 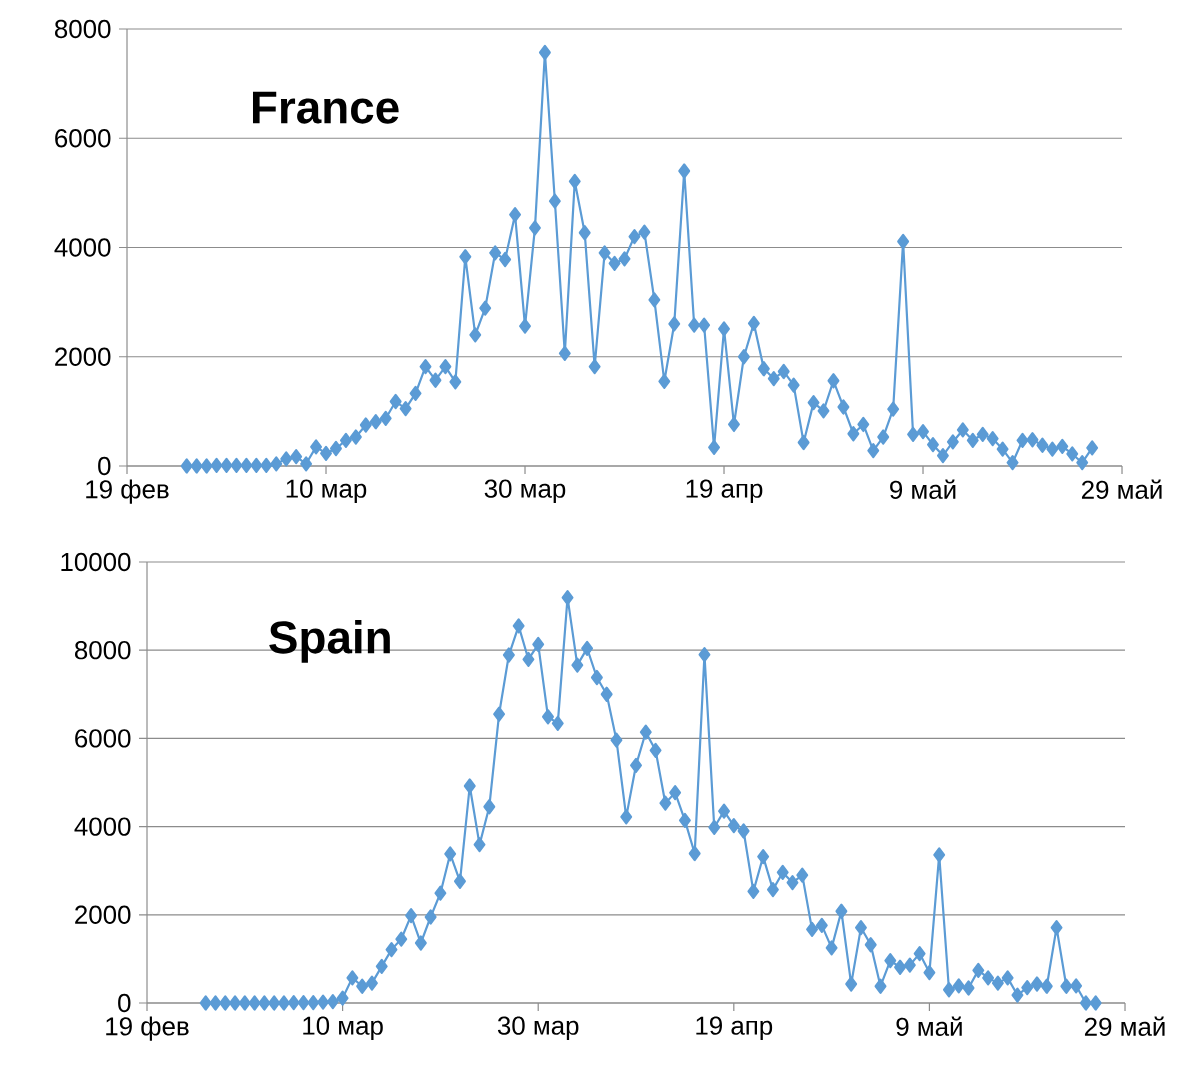 What do you see at coordinates (329, 641) in the screenshot?
I see `text: Spain` at bounding box center [329, 641].